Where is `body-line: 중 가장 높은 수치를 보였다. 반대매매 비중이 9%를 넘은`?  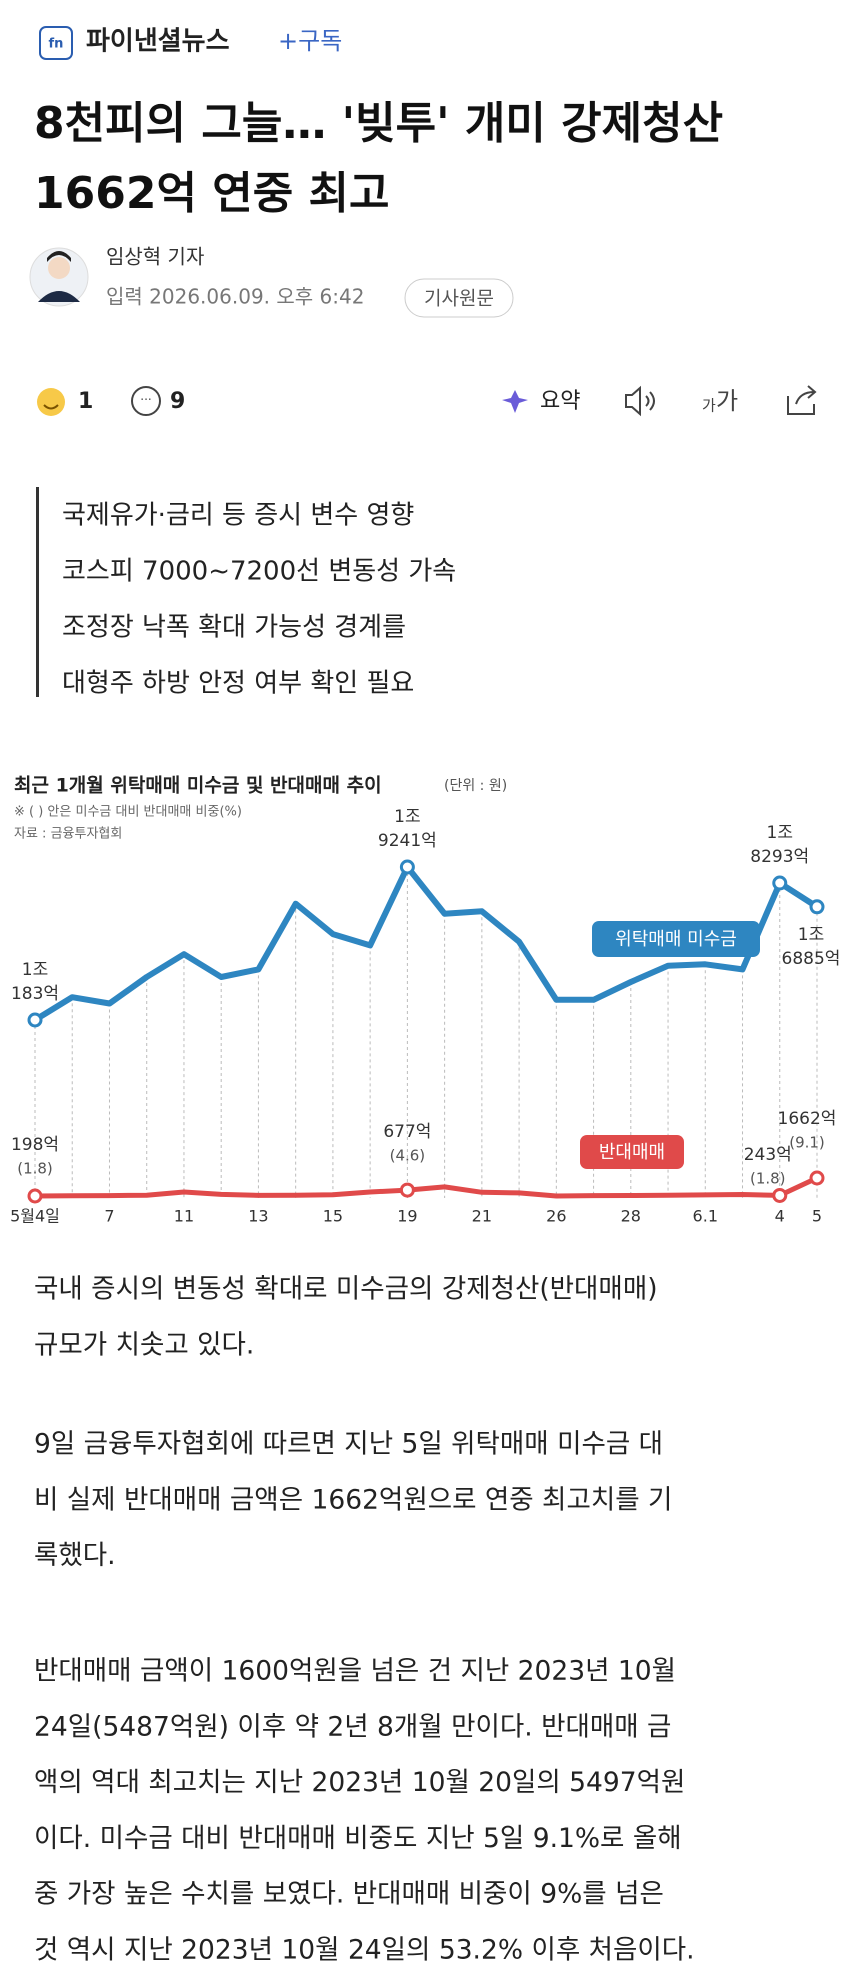 body-line: 중 가장 높은 수치를 보였다. 반대매매 비중이 9%를 넘은 is located at coordinates (349, 1894).